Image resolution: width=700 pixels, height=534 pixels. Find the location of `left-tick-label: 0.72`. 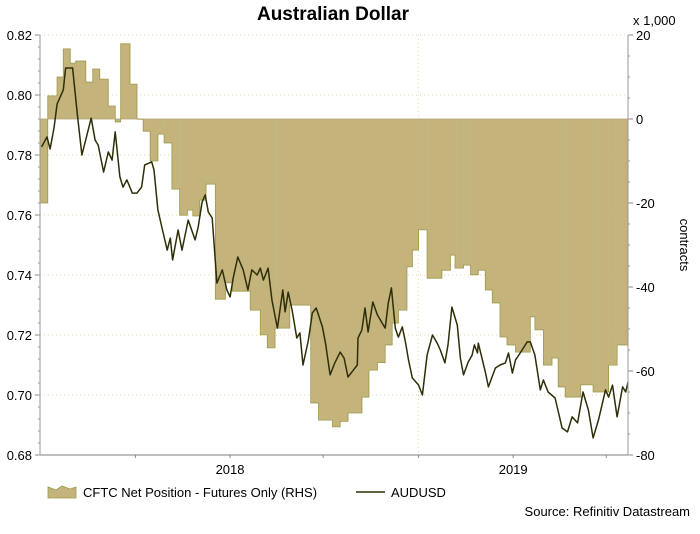

left-tick-label: 0.72 is located at coordinates (19, 335).